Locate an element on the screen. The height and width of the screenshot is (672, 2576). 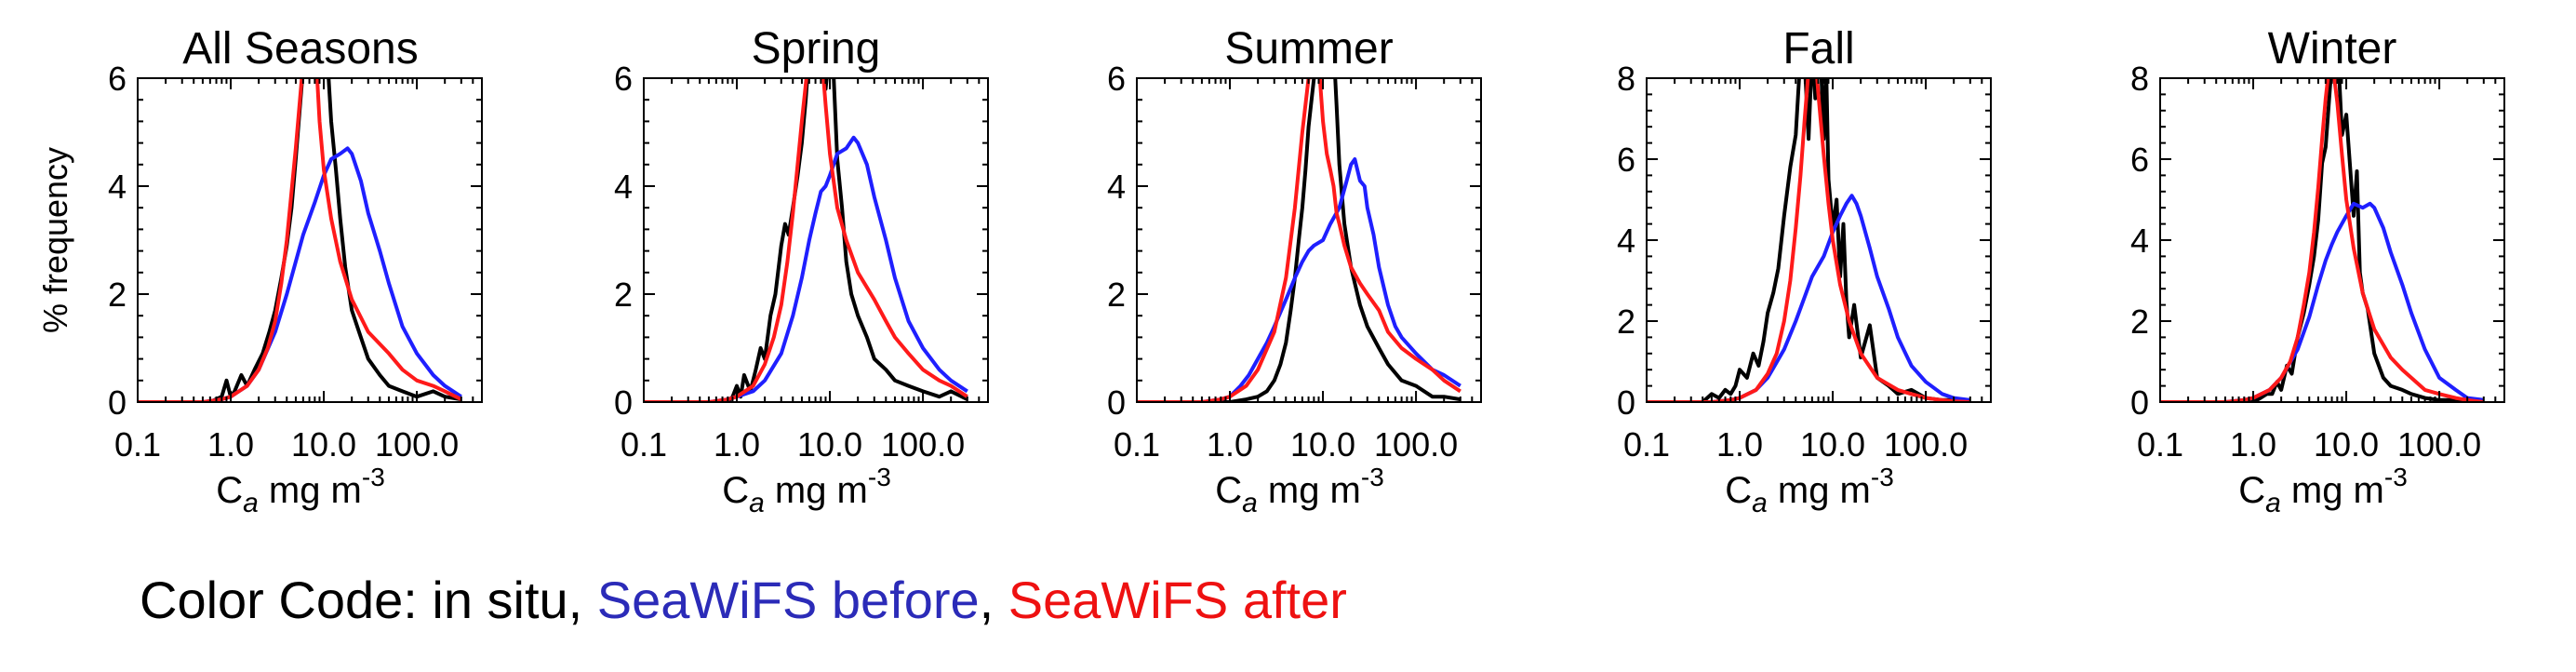
chart-panel-5: 0.1 1.0 10.0 100.0 0 2 4 6 8 Winter Ca mg m-3 is located at coordinates (2317, 271).